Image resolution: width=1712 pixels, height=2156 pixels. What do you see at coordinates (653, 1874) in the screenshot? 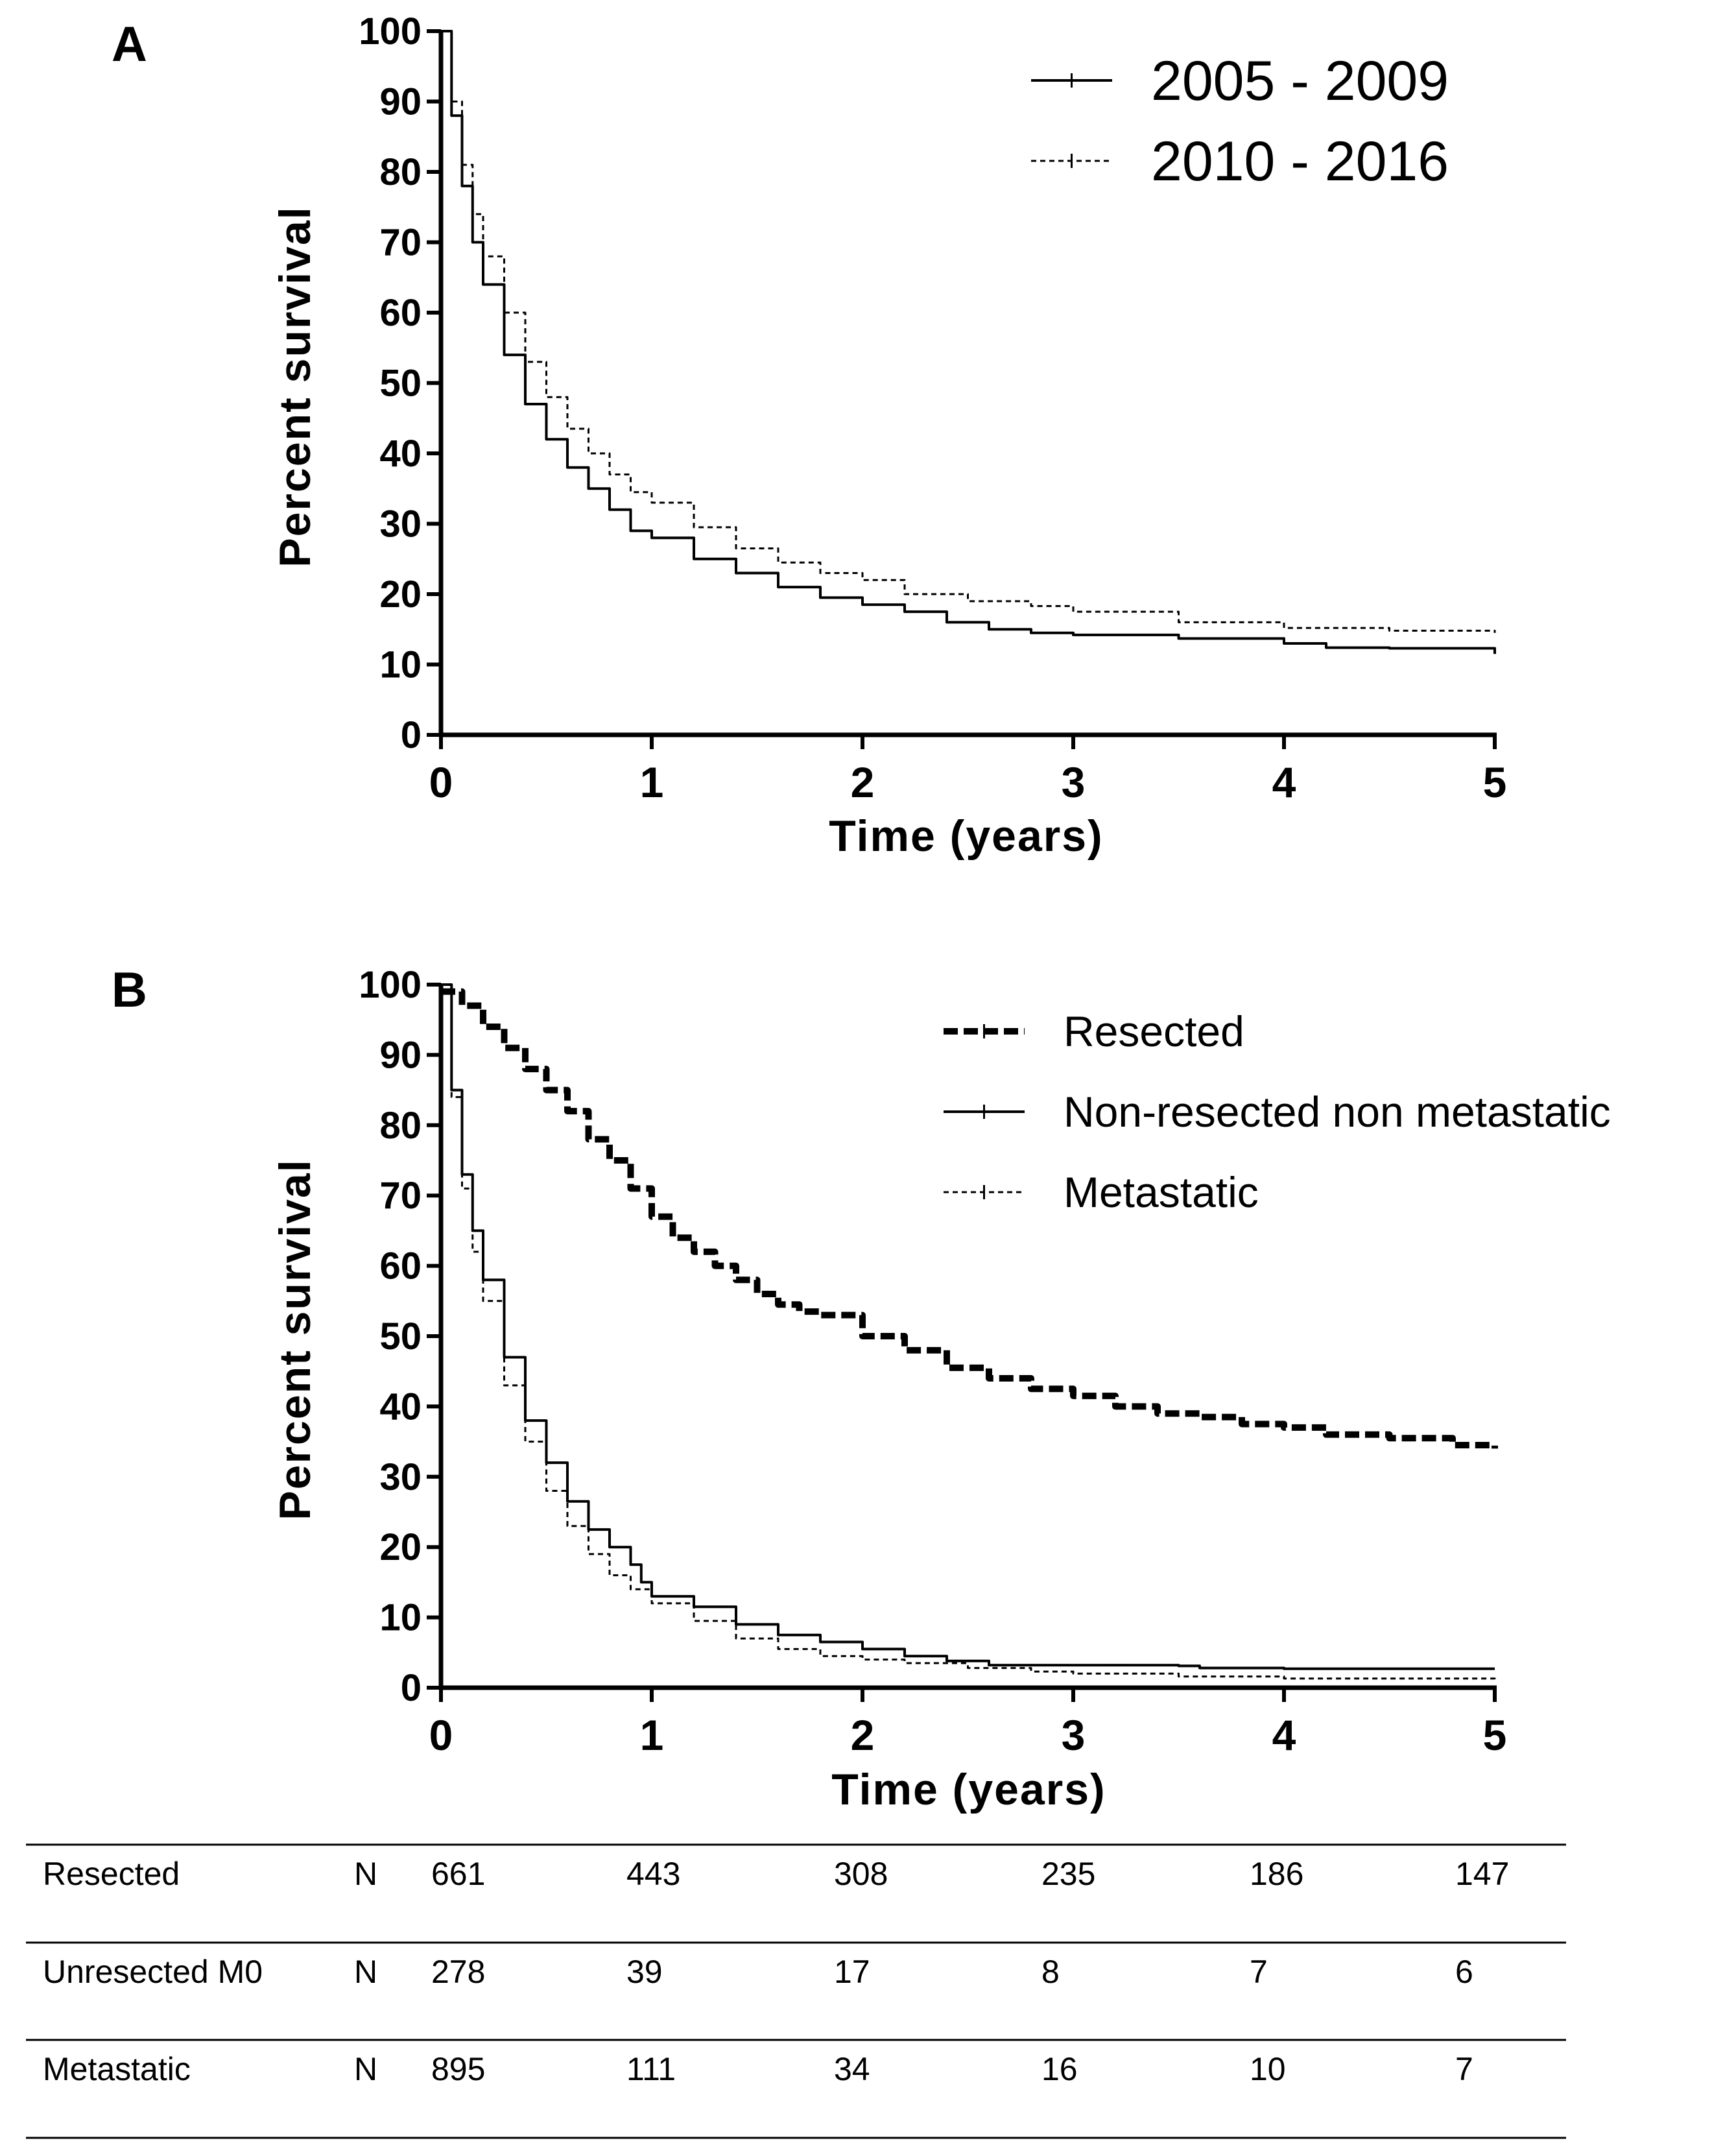
I see `table-cell-value: 443` at bounding box center [653, 1874].